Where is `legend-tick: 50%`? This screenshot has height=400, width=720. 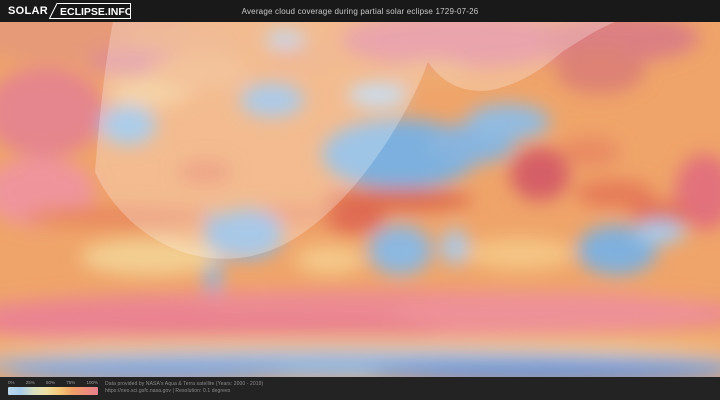 legend-tick: 50% is located at coordinates (50, 382).